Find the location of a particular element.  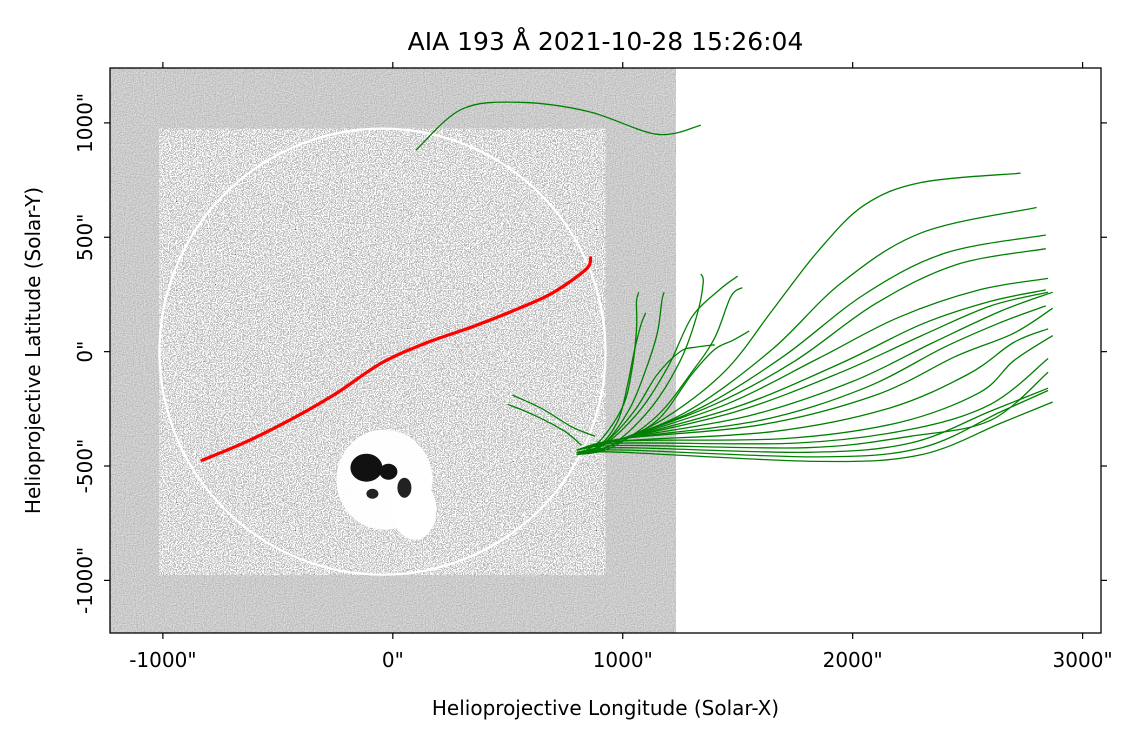

chart-title: AIA 193 Å 2021-10-28 15:26:04 is located at coordinates (606, 41).